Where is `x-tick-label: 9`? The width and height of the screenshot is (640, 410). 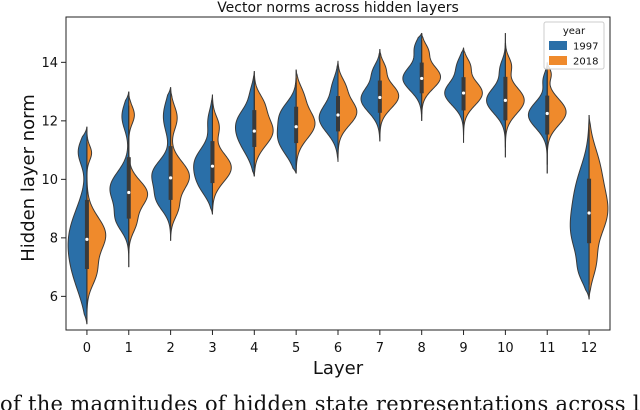
x-tick-label: 9 is located at coordinates (463, 348).